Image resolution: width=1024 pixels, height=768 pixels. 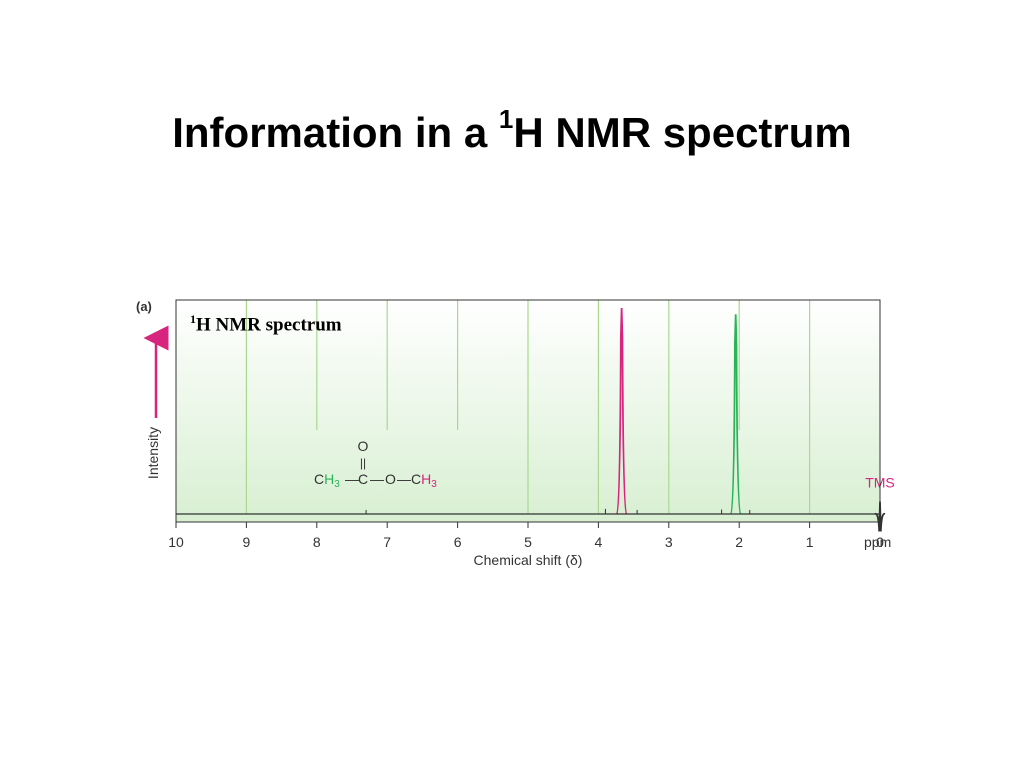 What do you see at coordinates (387, 542) in the screenshot?
I see `x-tick-label: 7` at bounding box center [387, 542].